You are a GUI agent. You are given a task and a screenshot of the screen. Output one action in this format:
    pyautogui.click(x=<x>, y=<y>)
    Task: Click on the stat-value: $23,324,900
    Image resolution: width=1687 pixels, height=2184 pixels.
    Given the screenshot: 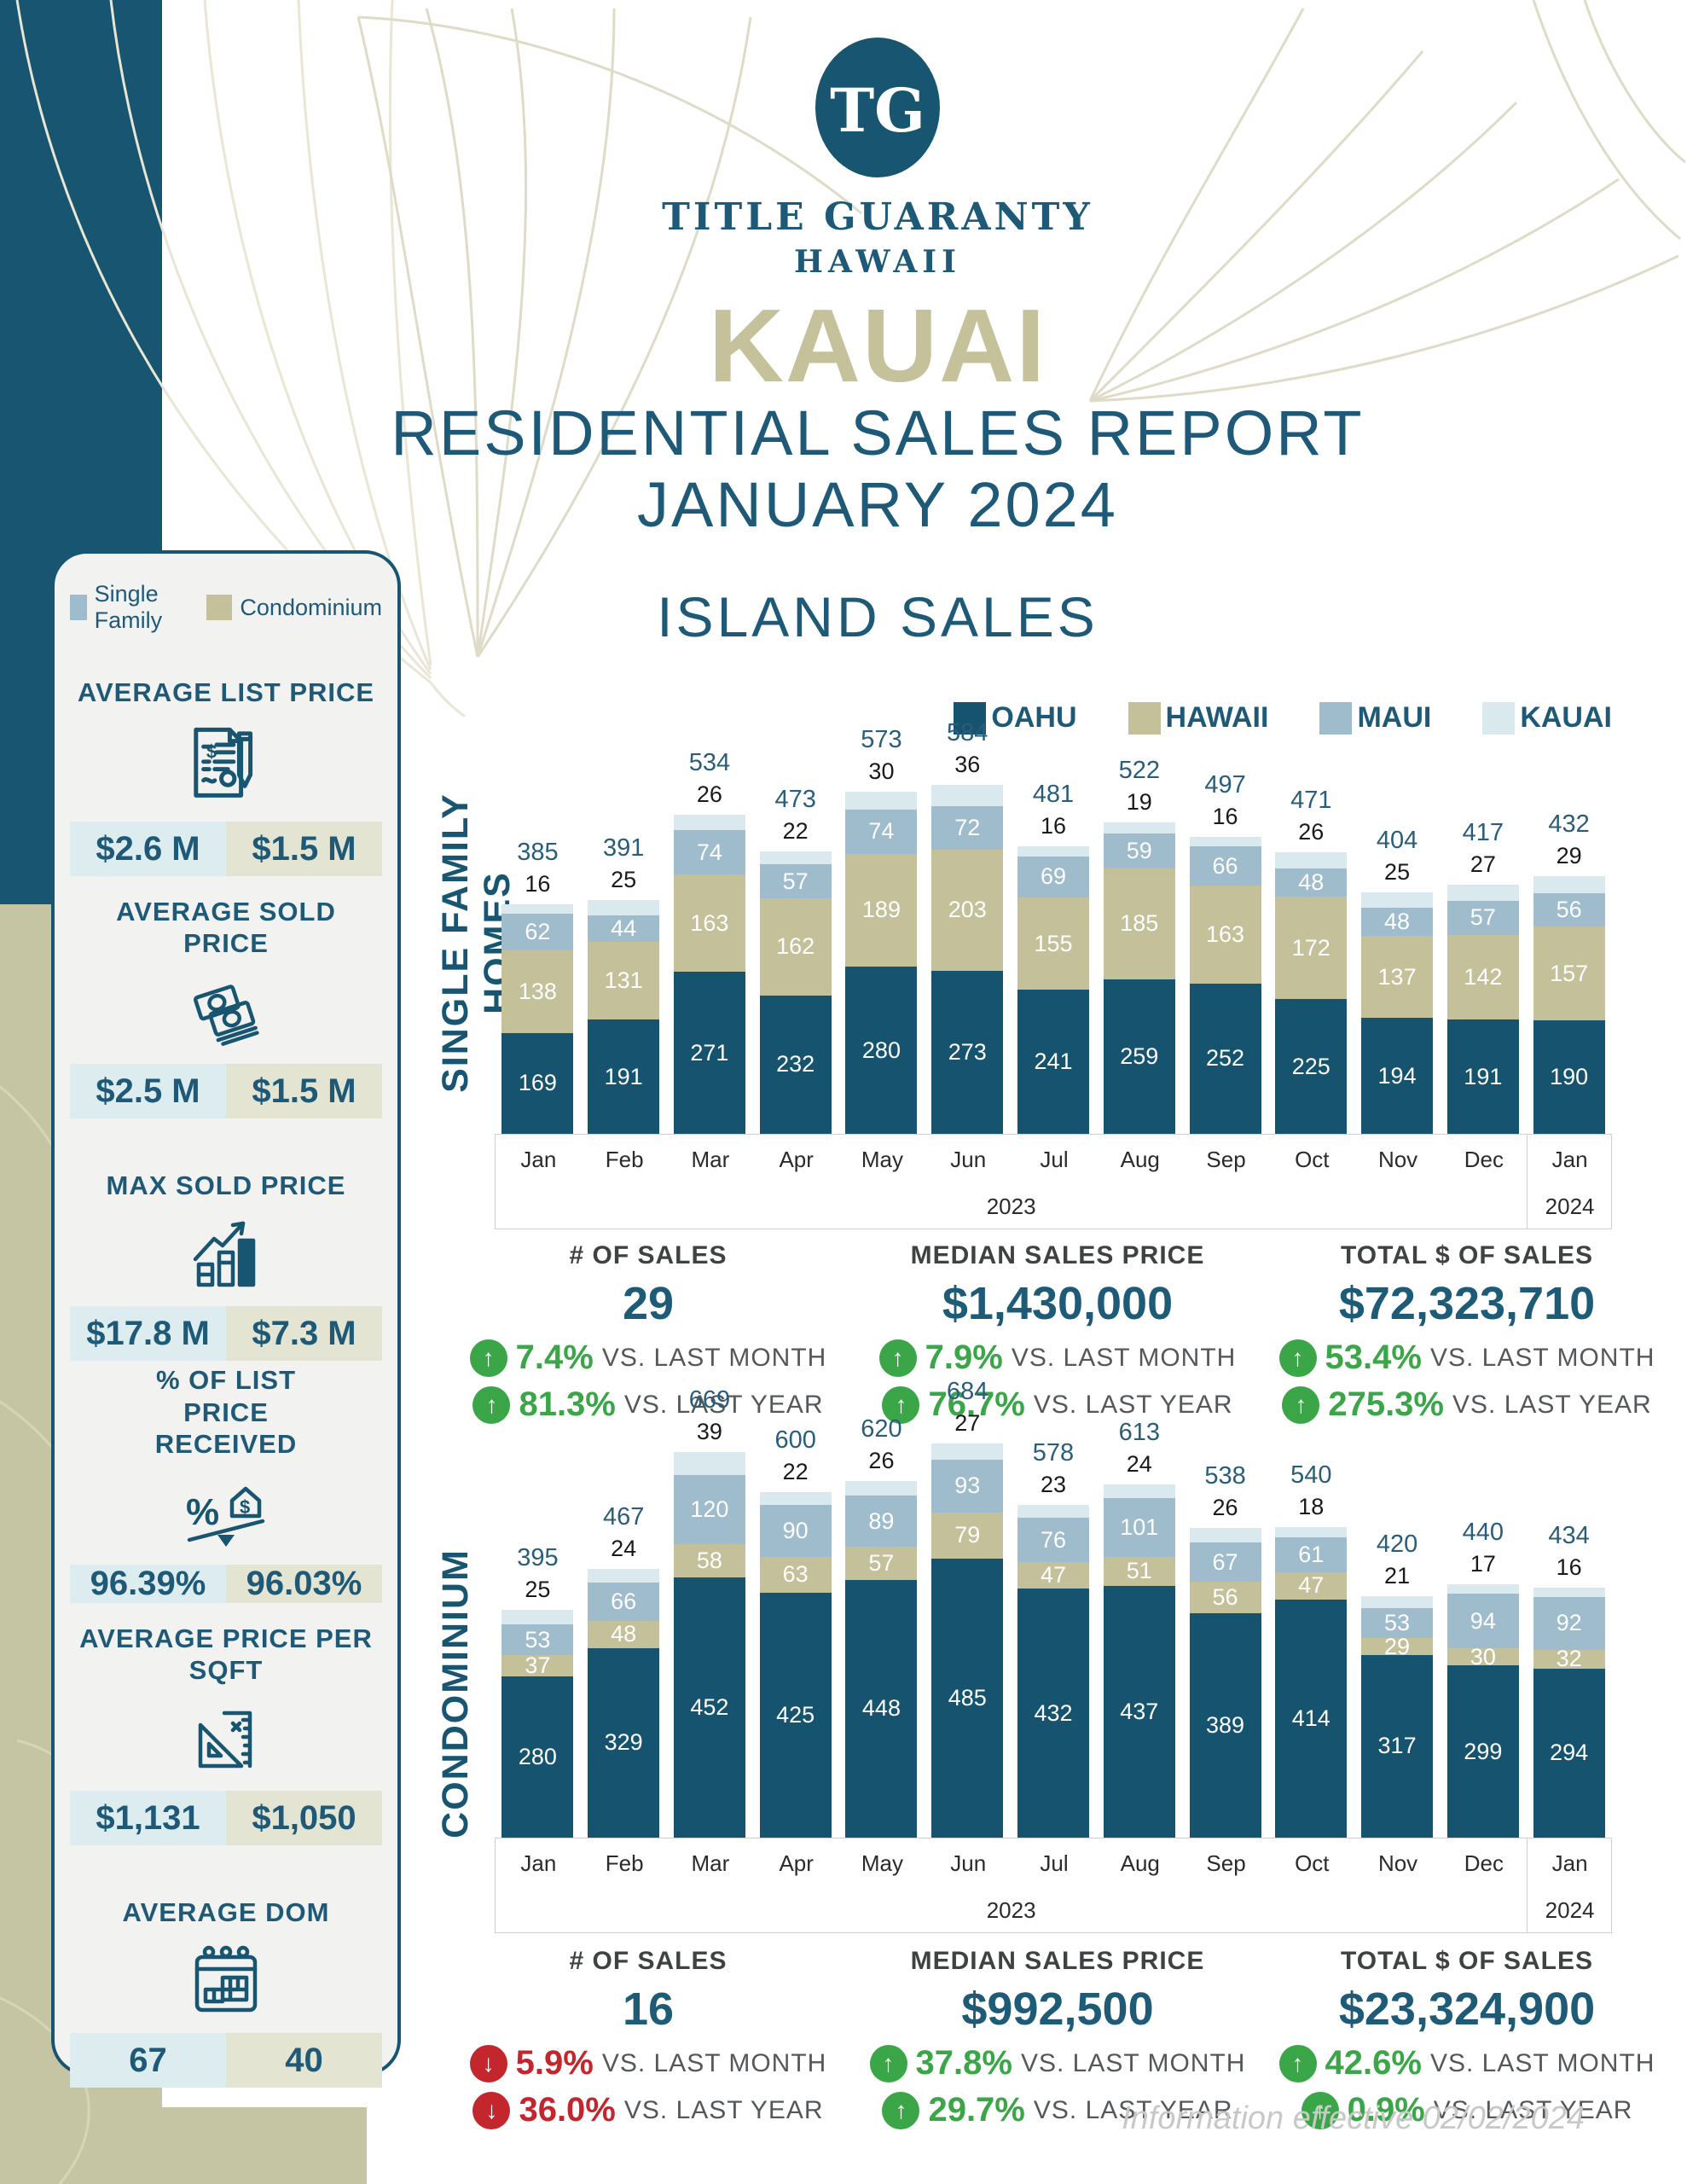 What is the action you would take?
    pyautogui.click(x=1467, y=2010)
    